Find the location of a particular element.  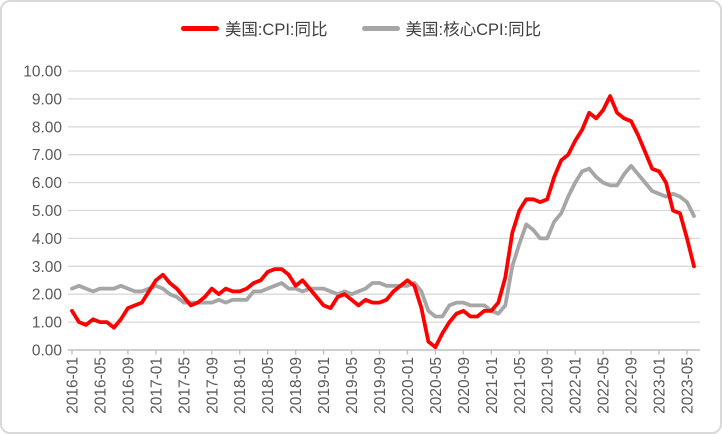

legend-item-cpi: 美国:CPI:同比 is located at coordinates (254, 28).